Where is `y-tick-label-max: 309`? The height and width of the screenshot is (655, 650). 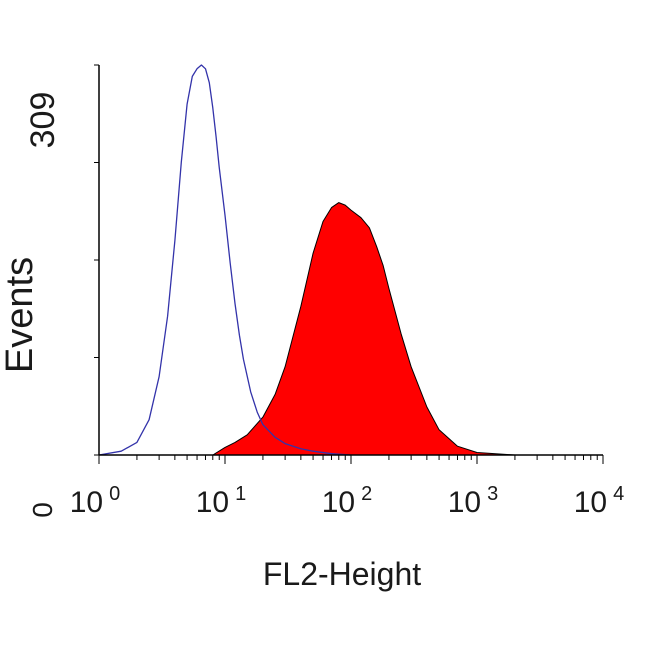 y-tick-label-max: 309 is located at coordinates (43, 120).